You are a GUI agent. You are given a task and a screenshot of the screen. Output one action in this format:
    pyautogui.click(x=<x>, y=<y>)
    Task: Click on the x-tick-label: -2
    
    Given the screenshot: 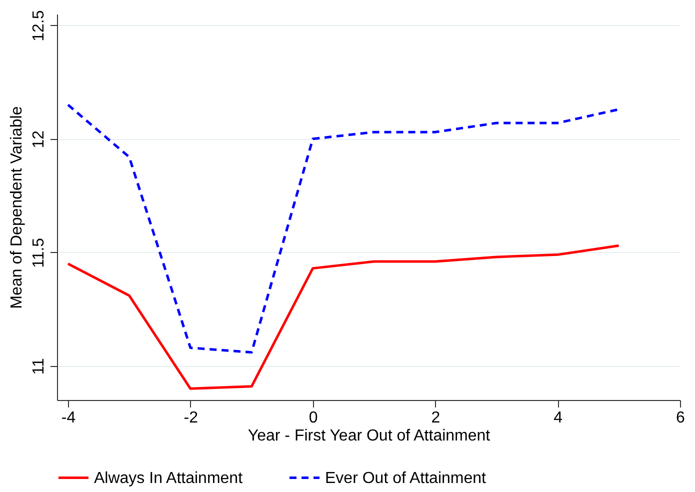 What is the action you would take?
    pyautogui.click(x=191, y=418)
    